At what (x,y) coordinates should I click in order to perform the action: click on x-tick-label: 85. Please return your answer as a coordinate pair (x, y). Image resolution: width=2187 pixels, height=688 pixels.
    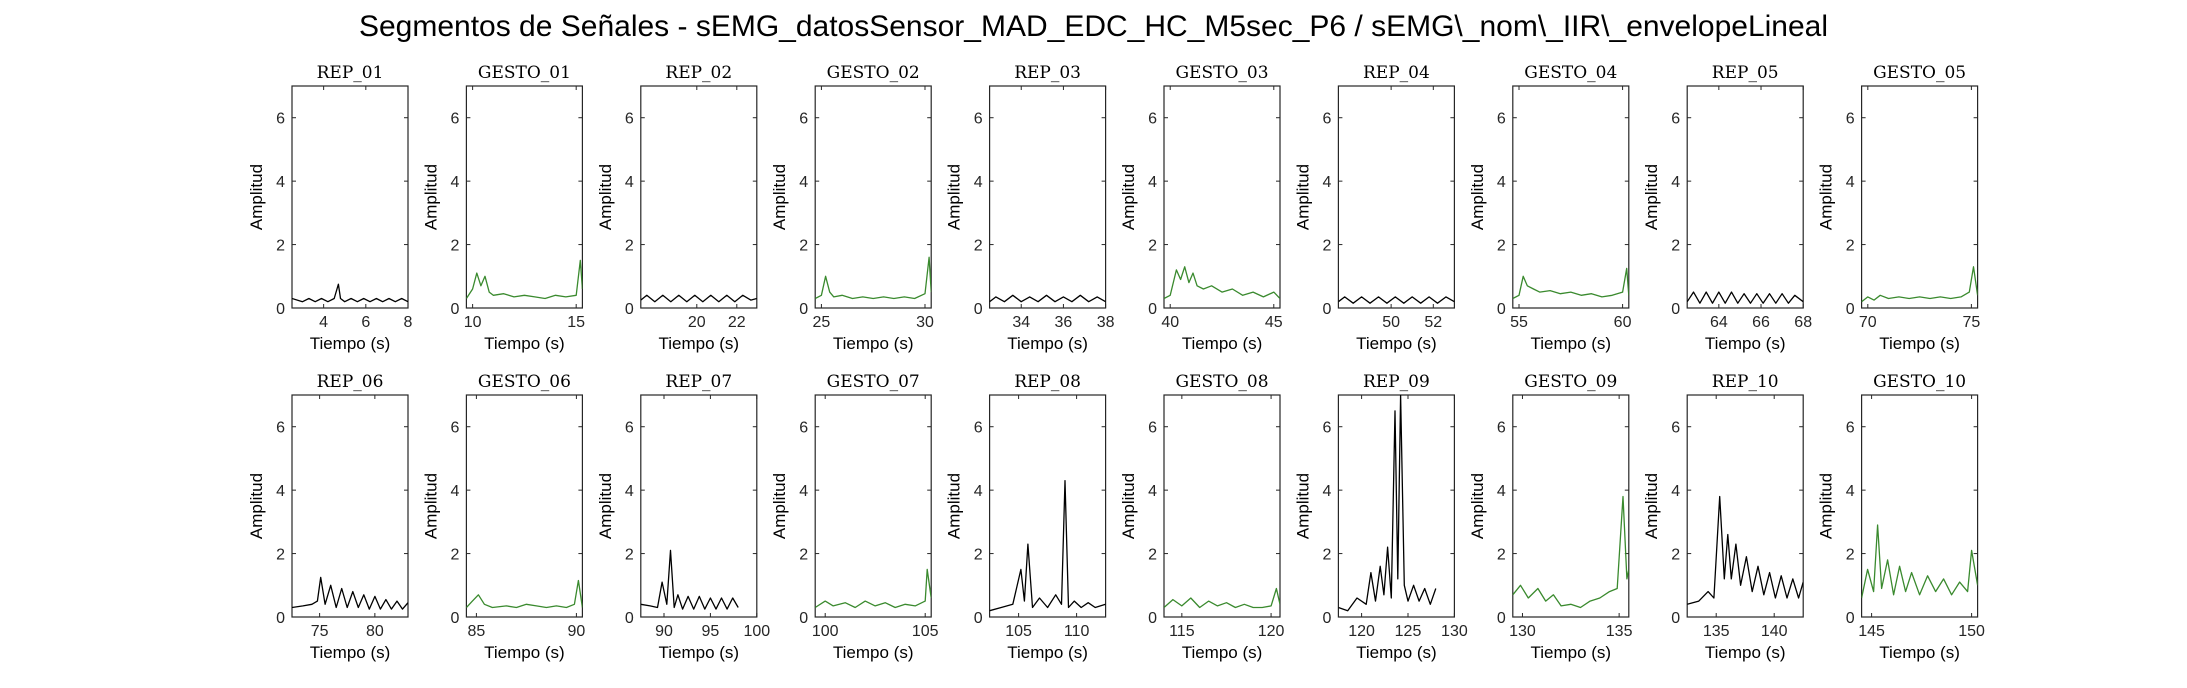
    Looking at the image, I should click on (477, 631).